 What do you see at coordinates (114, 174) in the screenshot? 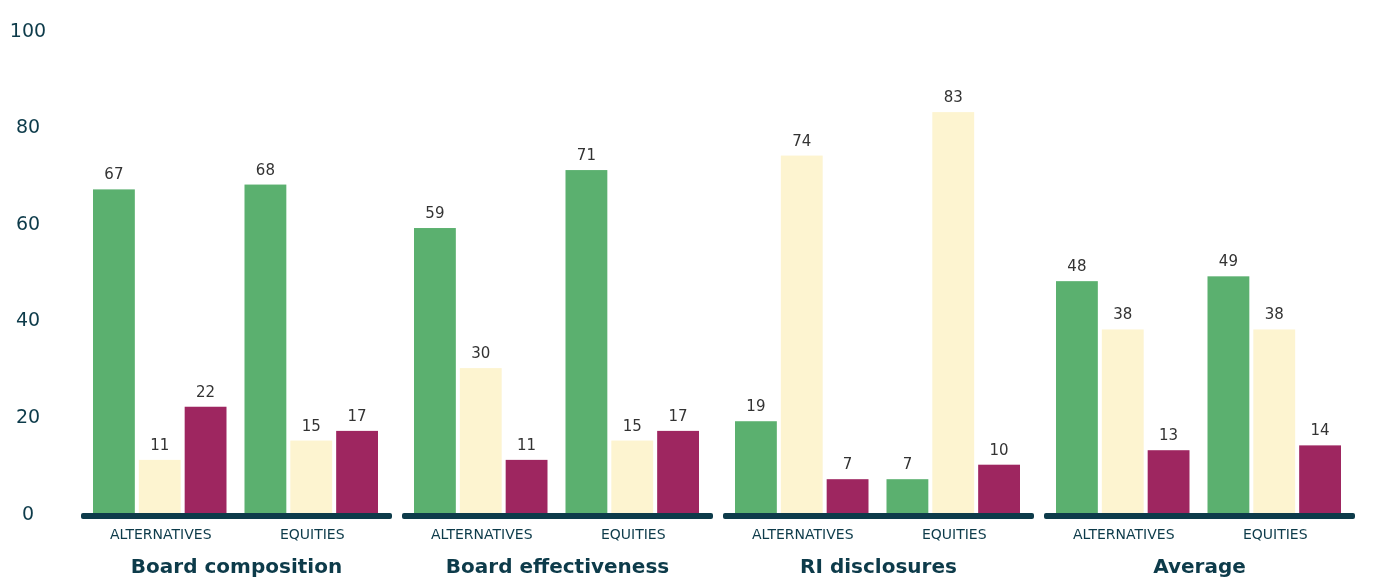
I see `data-label: 67` at bounding box center [114, 174].